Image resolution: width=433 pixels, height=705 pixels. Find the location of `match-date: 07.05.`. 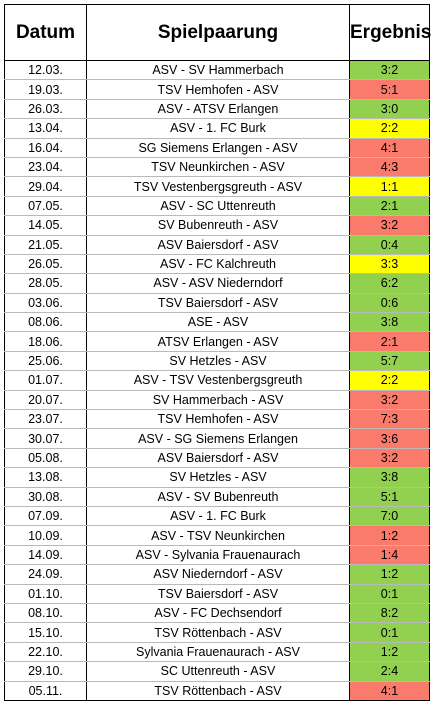

match-date: 07.05. is located at coordinates (45, 206).